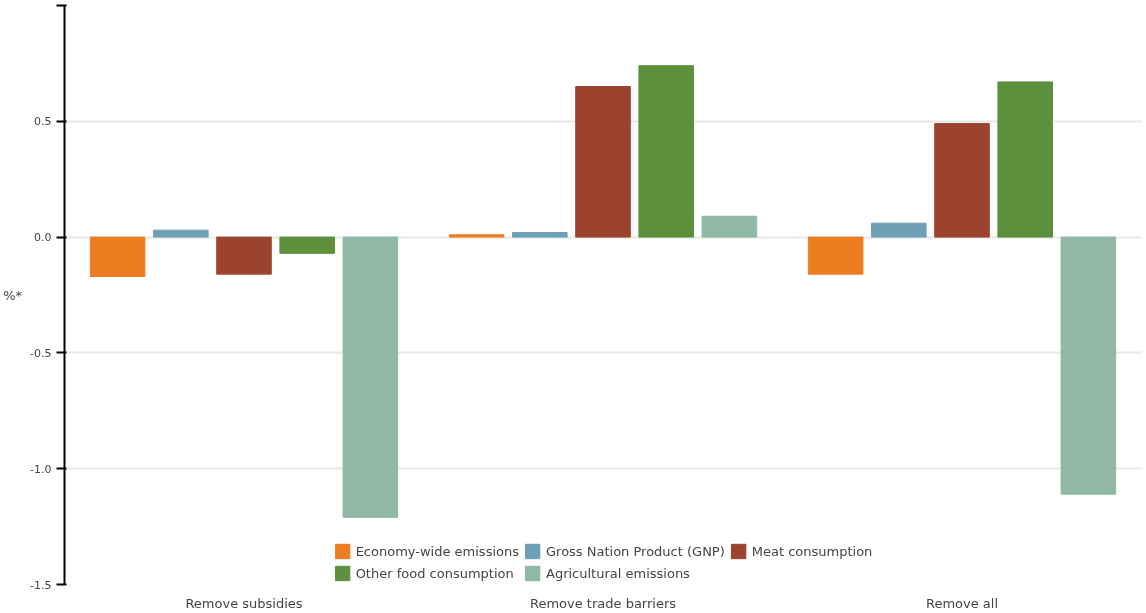  I want to click on x-tick-label: Remove trade barriers, so click(603, 603).